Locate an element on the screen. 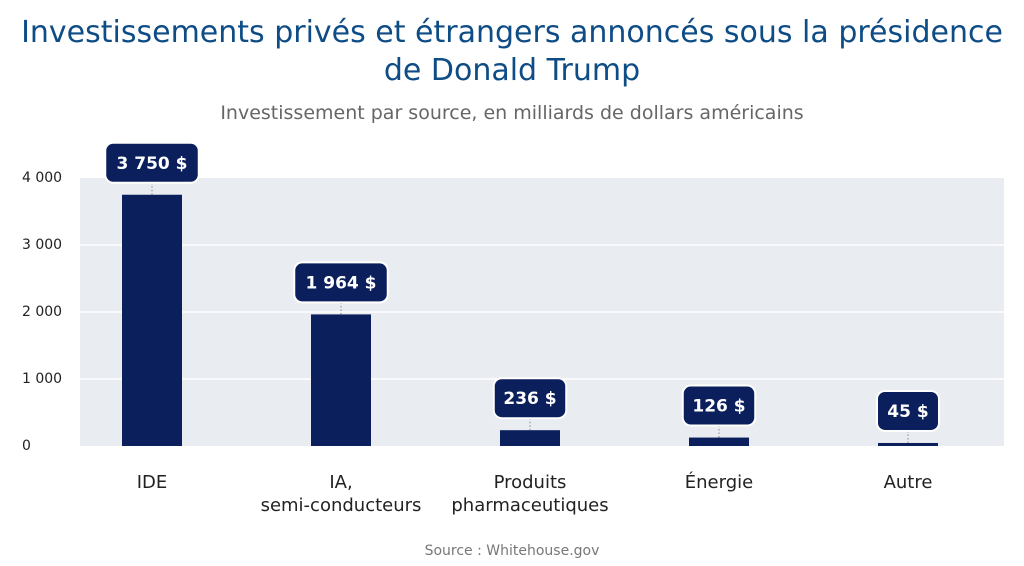  y-tick-label: 4 000 is located at coordinates (42, 178).